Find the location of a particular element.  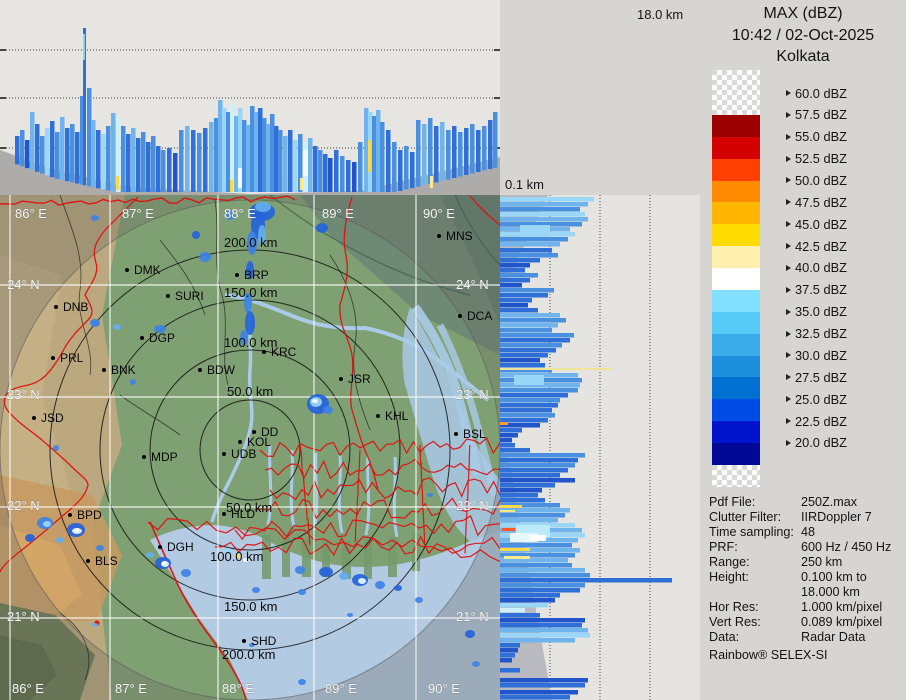

latitude-label: 23° N is located at coordinates (472, 394).